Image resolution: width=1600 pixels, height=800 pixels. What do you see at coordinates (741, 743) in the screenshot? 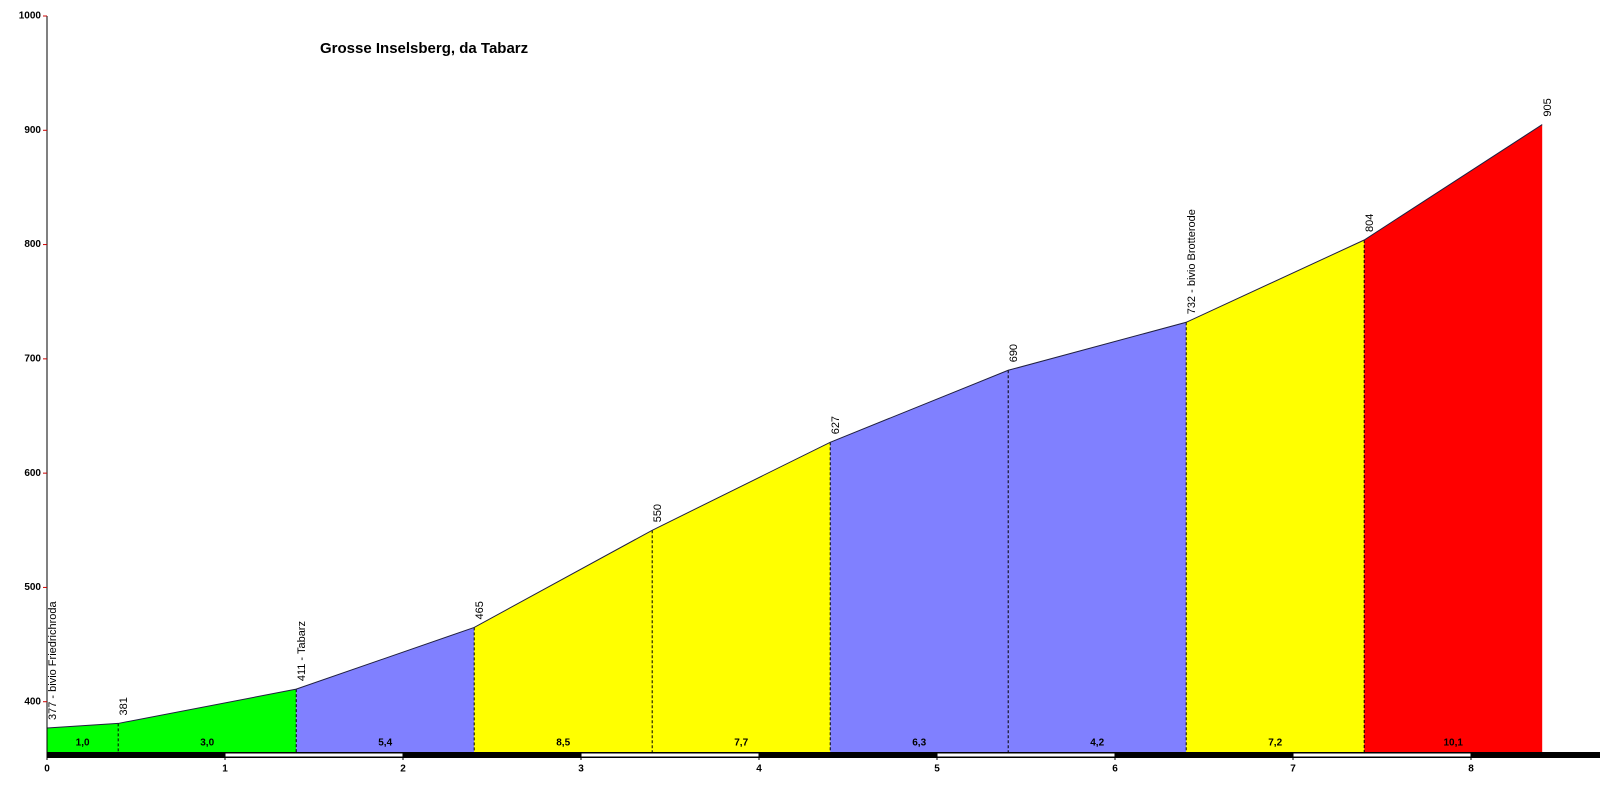
I see `gradient-label: 7,7` at bounding box center [741, 743].